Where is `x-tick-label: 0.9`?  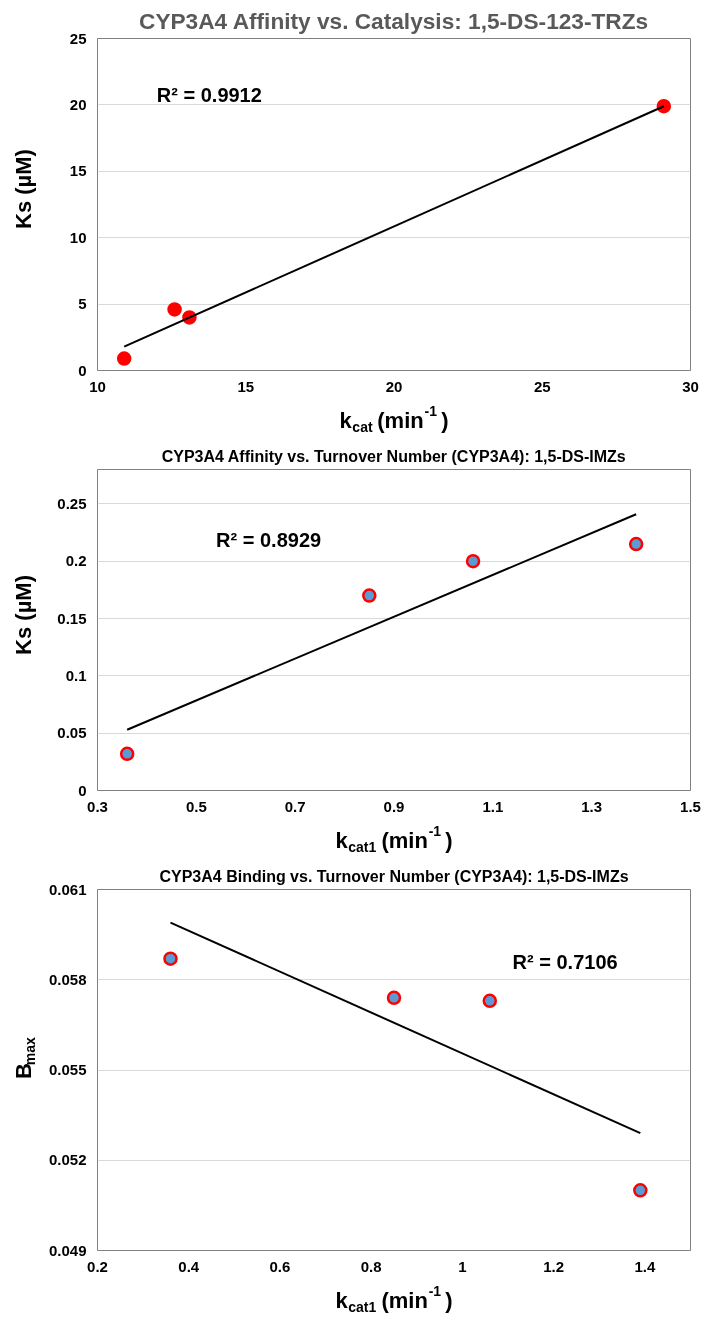 x-tick-label: 0.9 is located at coordinates (394, 806).